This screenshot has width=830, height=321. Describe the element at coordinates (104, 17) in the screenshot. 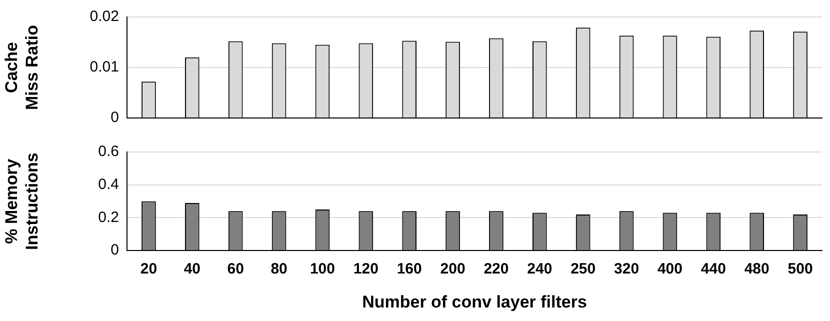

I see `y-tick-label: 0.02` at that location.